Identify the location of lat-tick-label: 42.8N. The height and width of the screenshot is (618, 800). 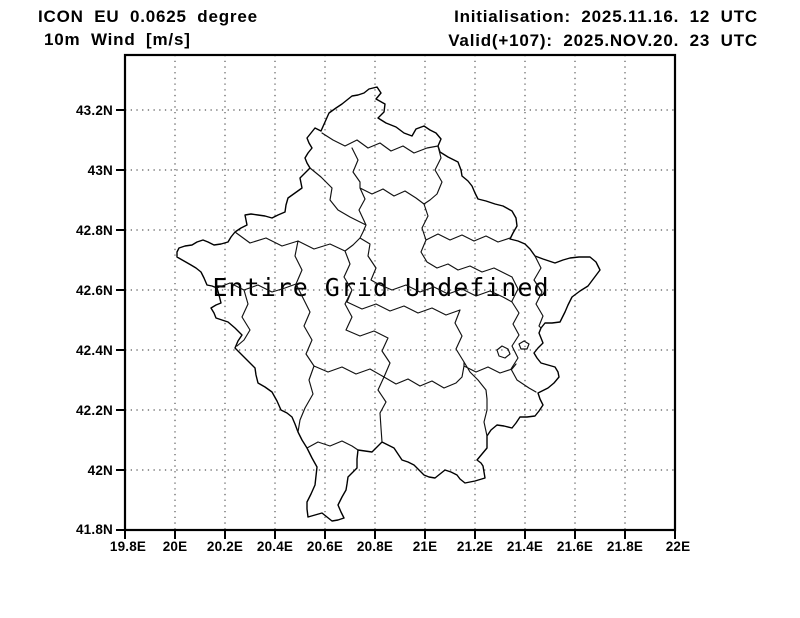
(94, 230).